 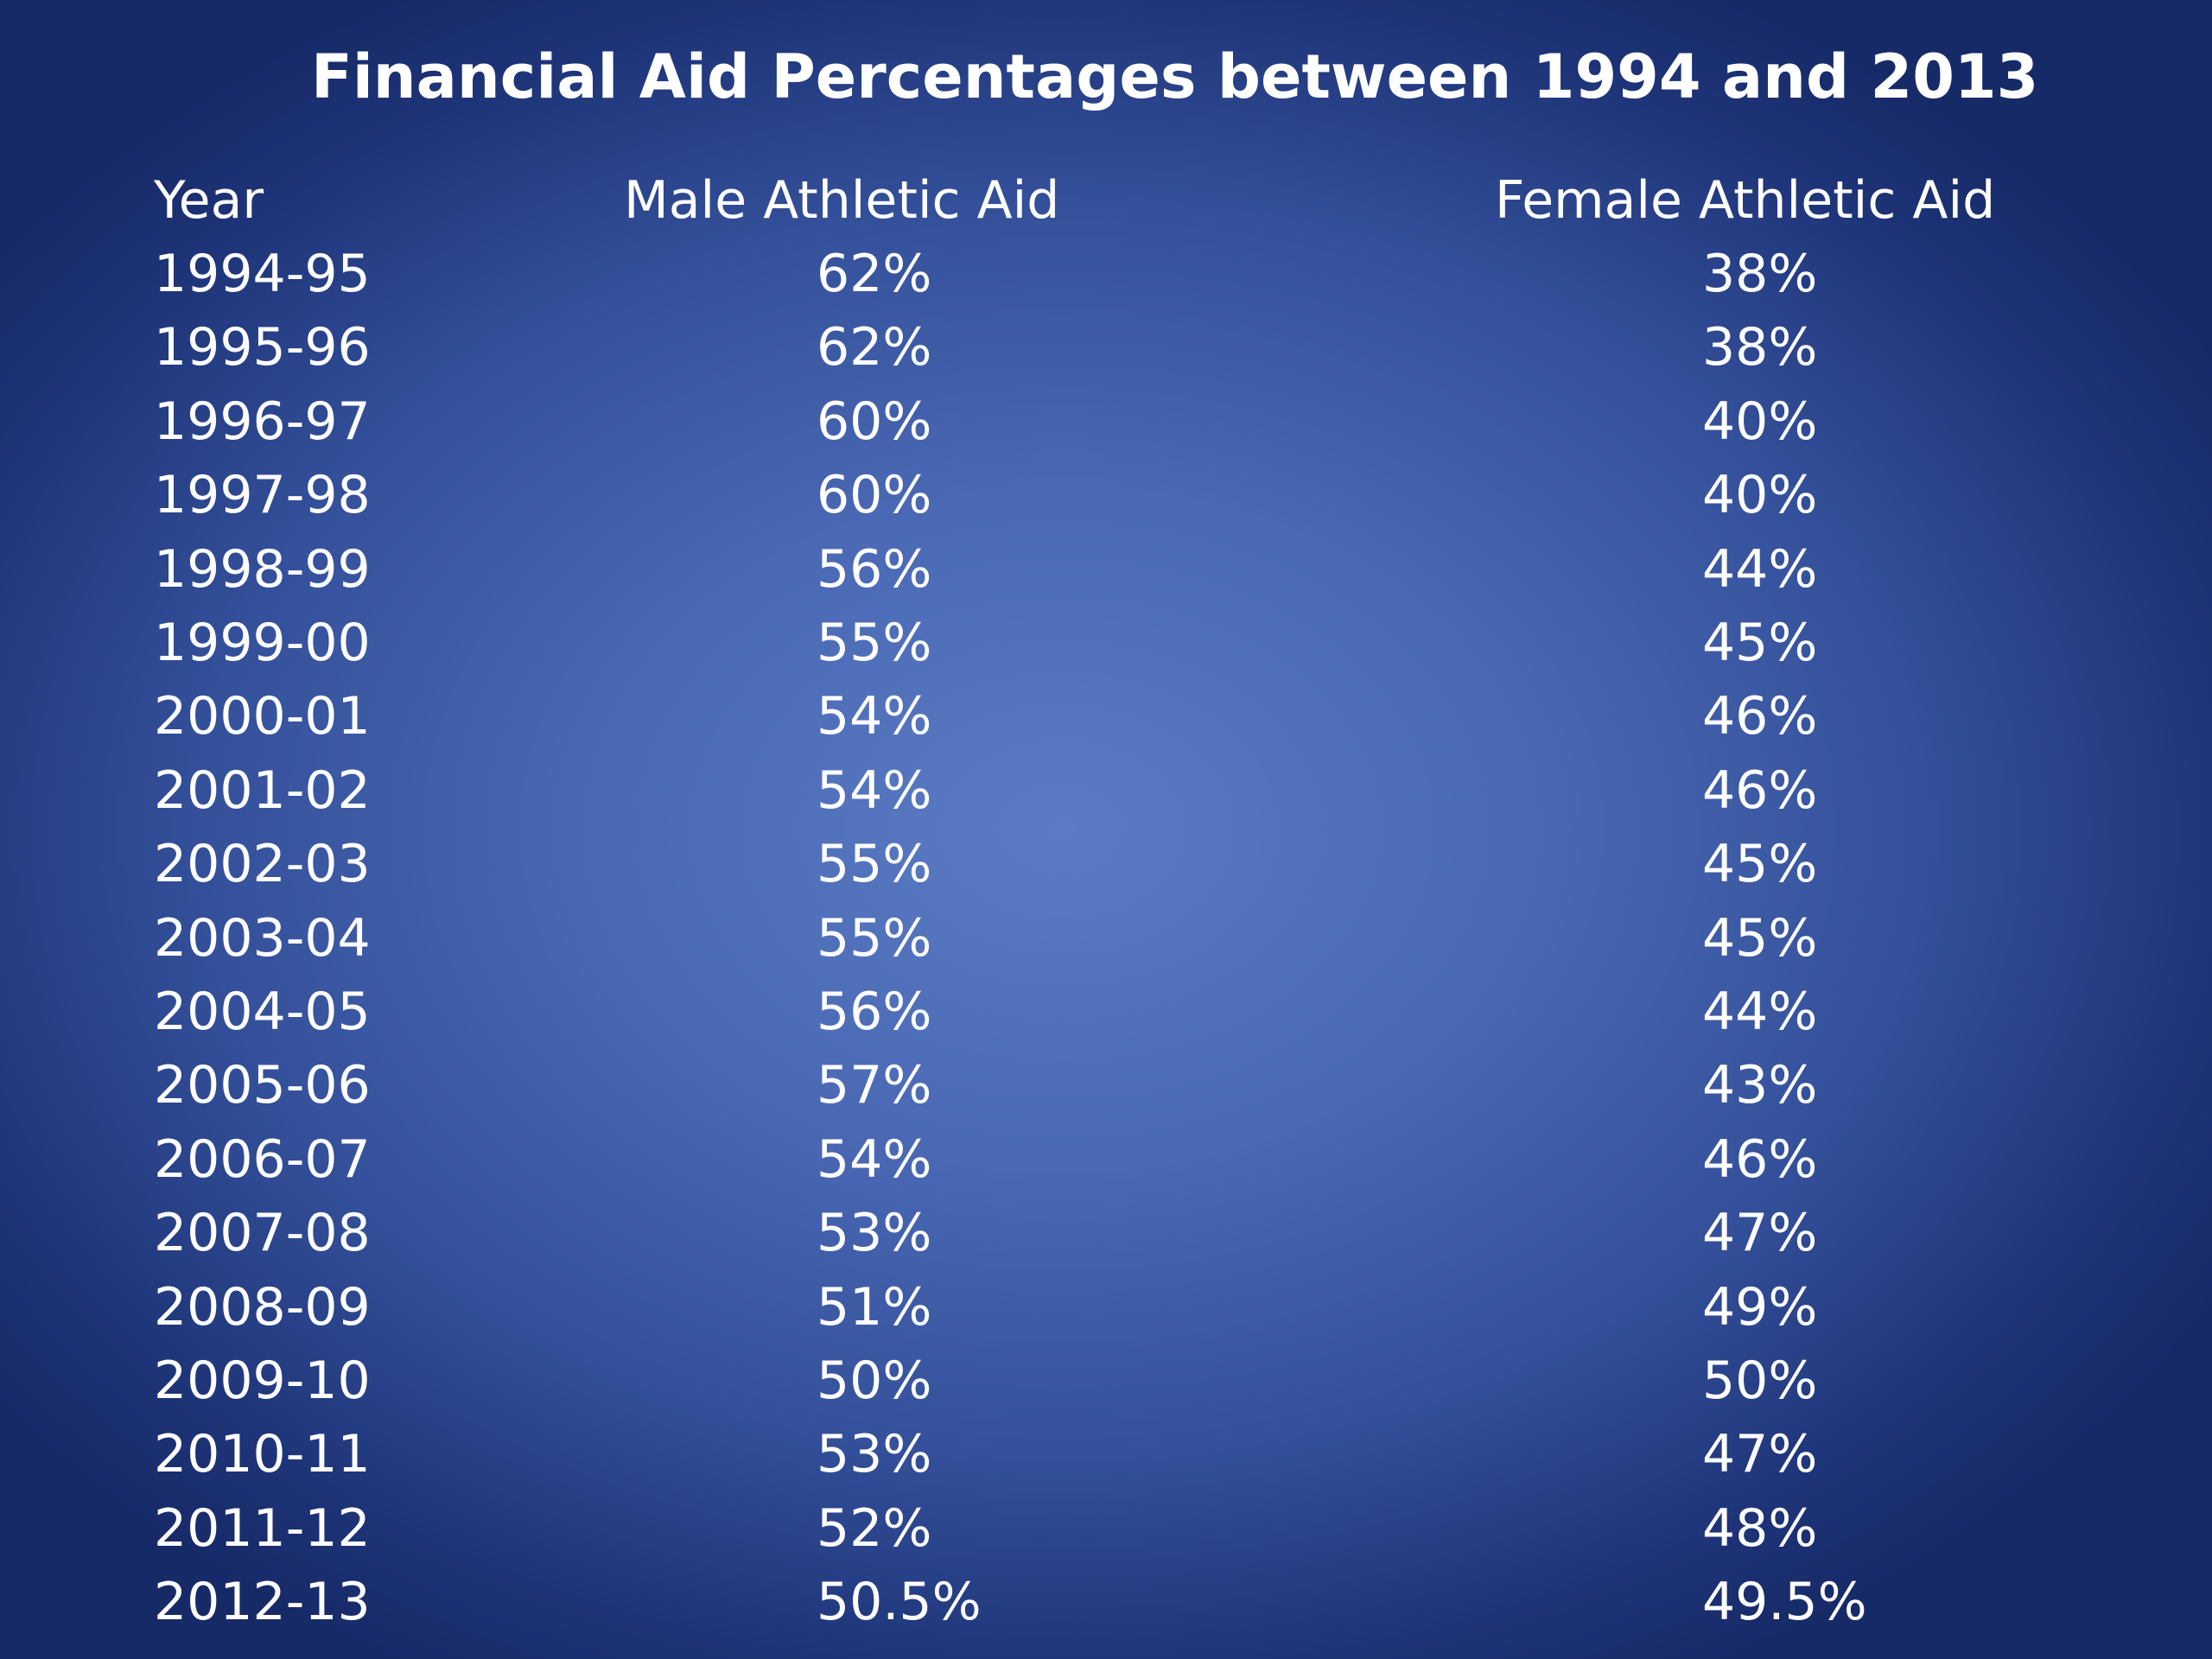 What do you see at coordinates (1106, 495) in the screenshot?
I see `table-row: 1997-98 60% 40%` at bounding box center [1106, 495].